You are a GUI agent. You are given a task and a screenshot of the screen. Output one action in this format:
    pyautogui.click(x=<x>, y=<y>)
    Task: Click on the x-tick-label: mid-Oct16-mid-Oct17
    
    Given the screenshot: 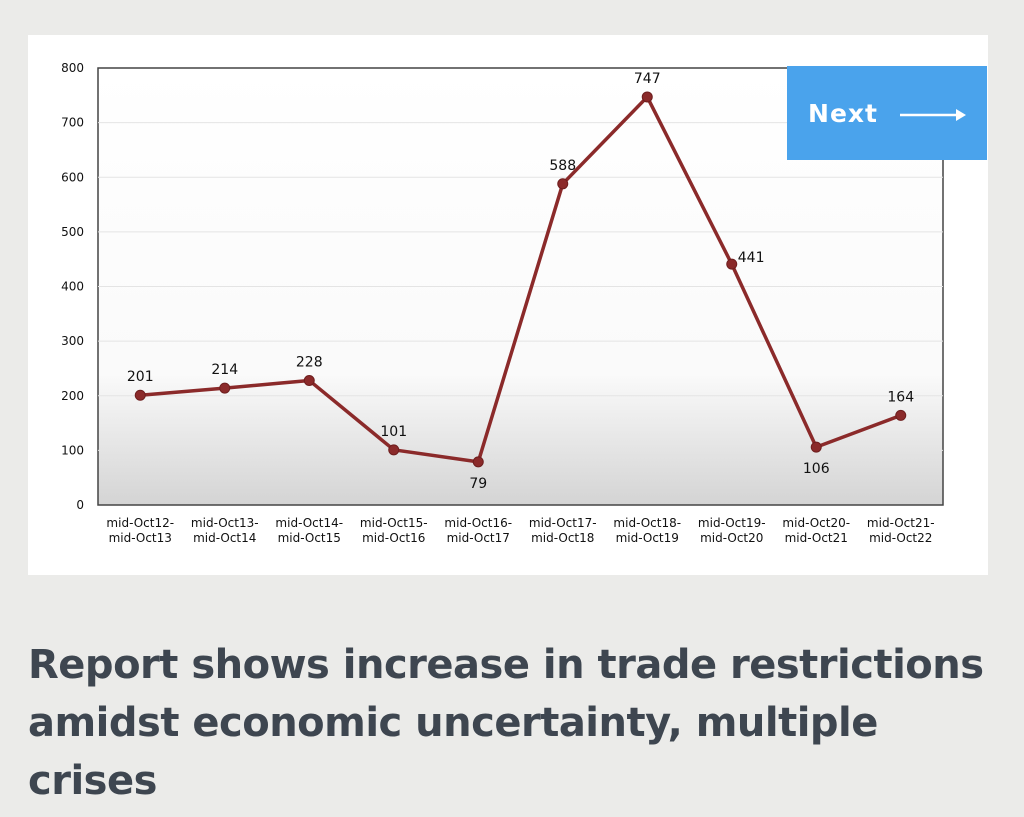 What is the action you would take?
    pyautogui.click(x=478, y=530)
    